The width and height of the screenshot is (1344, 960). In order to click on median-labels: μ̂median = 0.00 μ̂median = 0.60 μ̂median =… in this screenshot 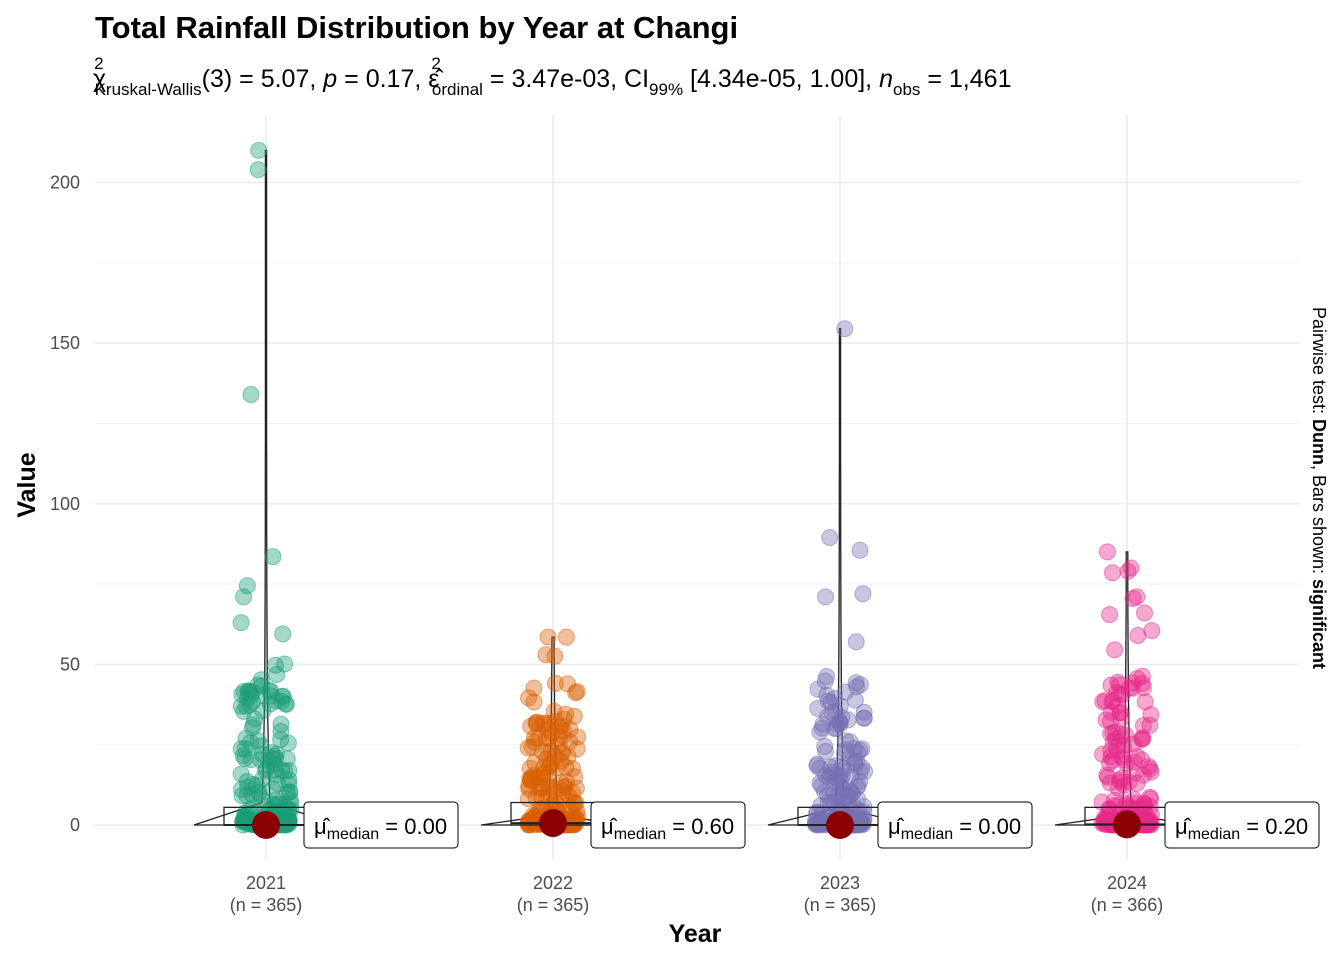, I will do `click(811, 825)`.